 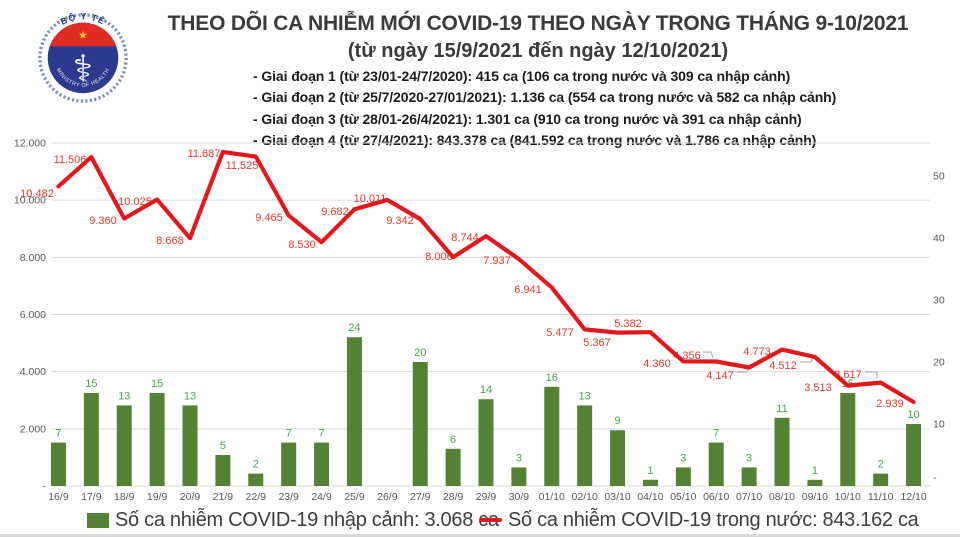 What do you see at coordinates (124, 396) in the screenshot?
I see `bar-value-label: 13` at bounding box center [124, 396].